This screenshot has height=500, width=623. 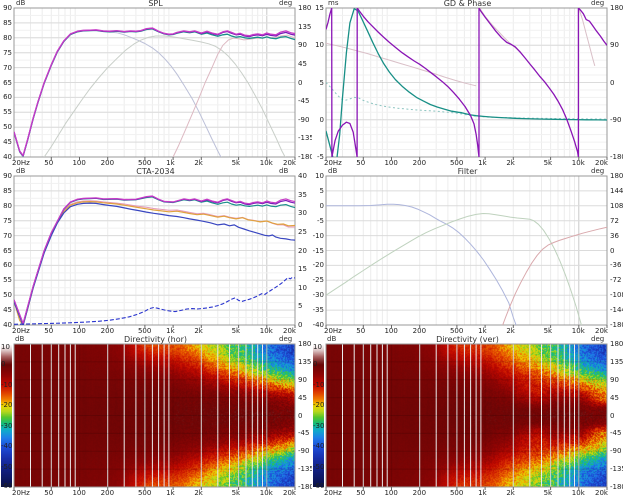 What do you see at coordinates (154, 415) in the screenshot?
I see `directivity-hor-heatmap` at bounding box center [154, 415].